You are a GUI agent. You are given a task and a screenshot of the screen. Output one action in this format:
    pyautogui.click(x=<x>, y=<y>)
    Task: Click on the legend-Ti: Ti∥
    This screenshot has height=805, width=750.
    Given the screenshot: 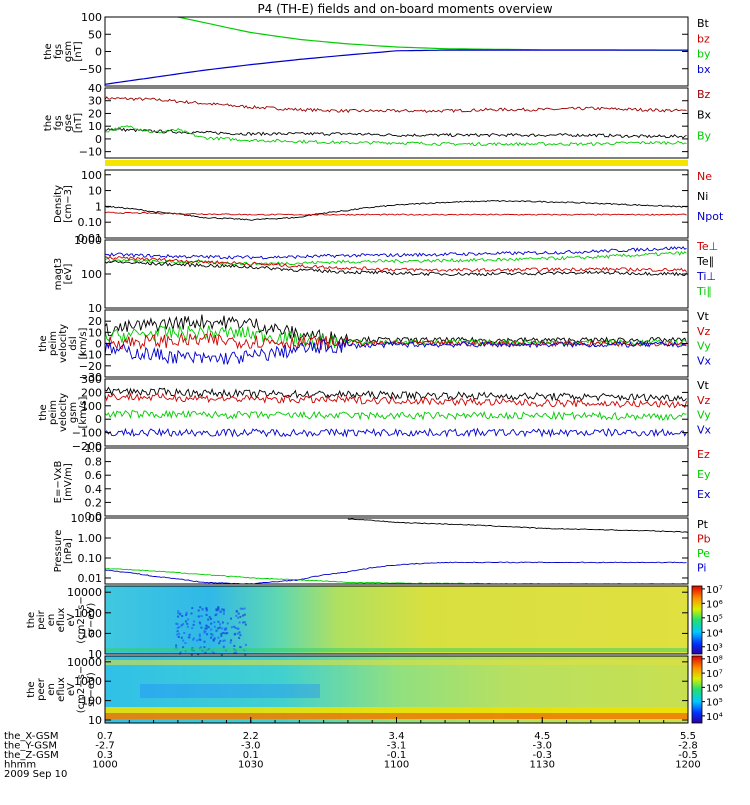 What is the action you would take?
    pyautogui.click(x=704, y=291)
    